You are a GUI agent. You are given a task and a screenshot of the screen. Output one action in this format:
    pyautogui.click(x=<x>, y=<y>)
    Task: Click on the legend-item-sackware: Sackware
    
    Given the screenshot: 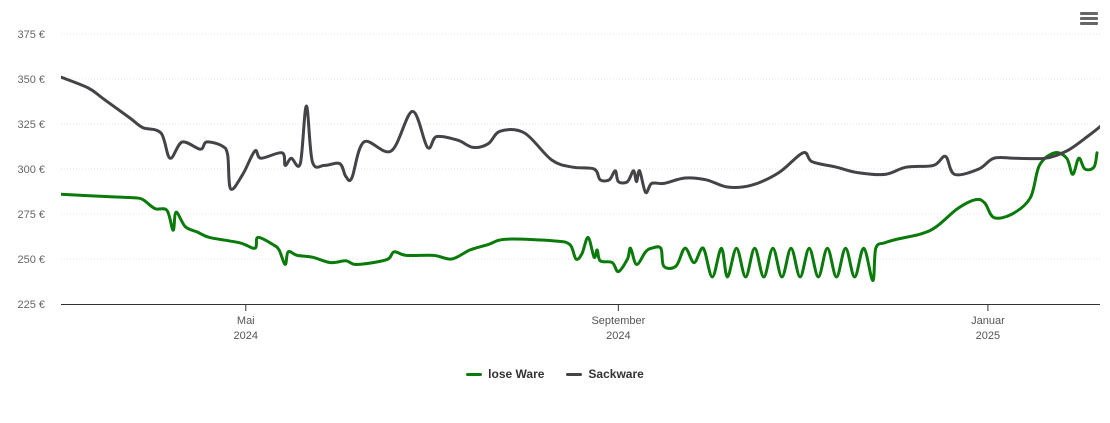 What is the action you would take?
    pyautogui.click(x=605, y=374)
    